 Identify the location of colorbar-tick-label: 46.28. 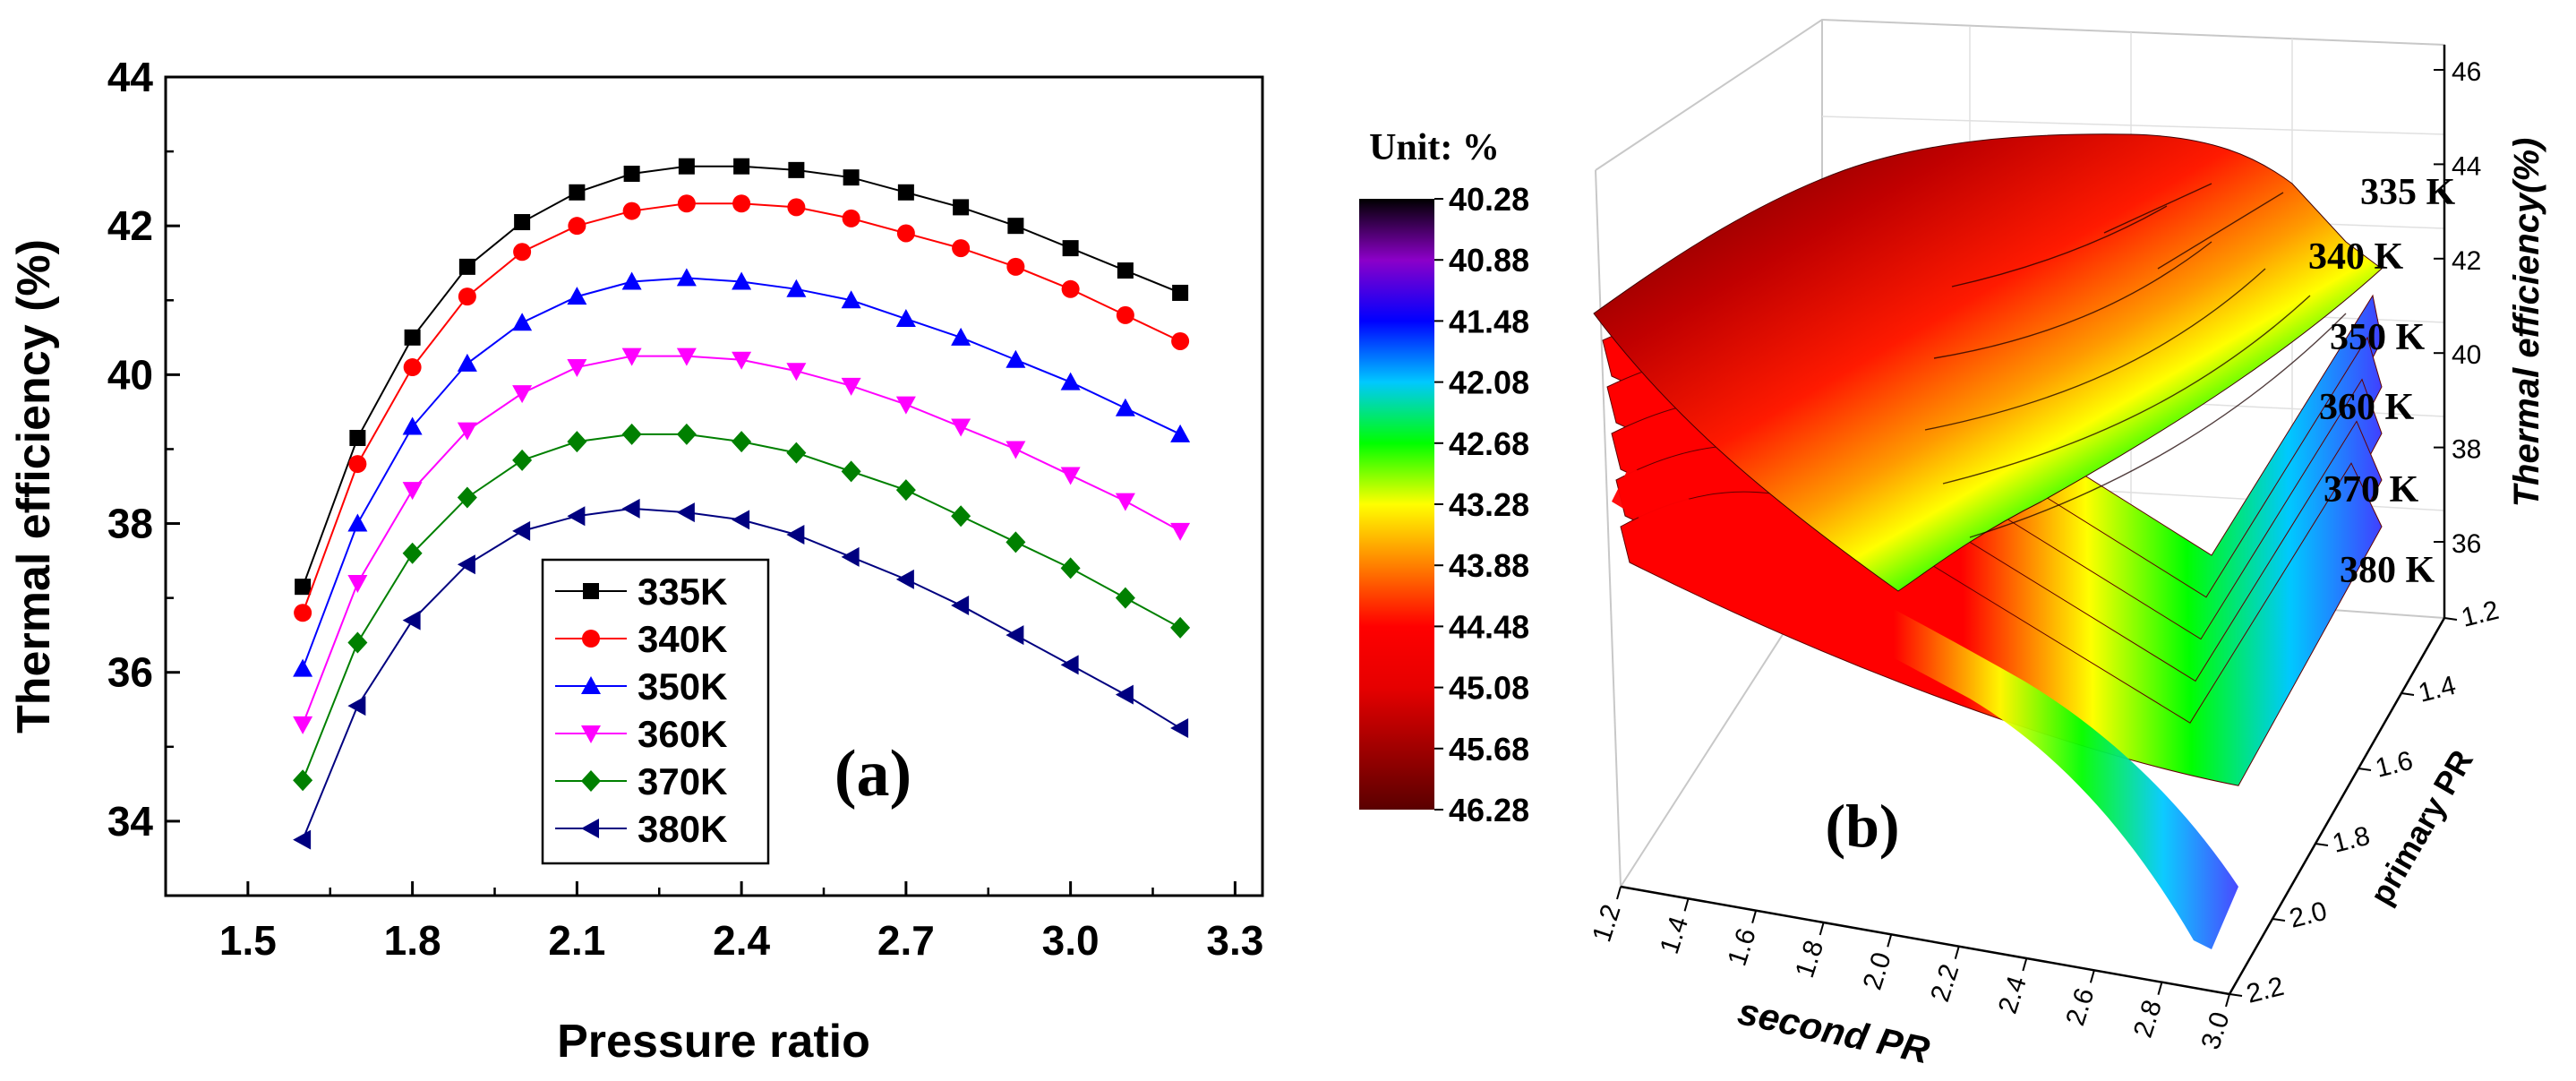
(1489, 810).